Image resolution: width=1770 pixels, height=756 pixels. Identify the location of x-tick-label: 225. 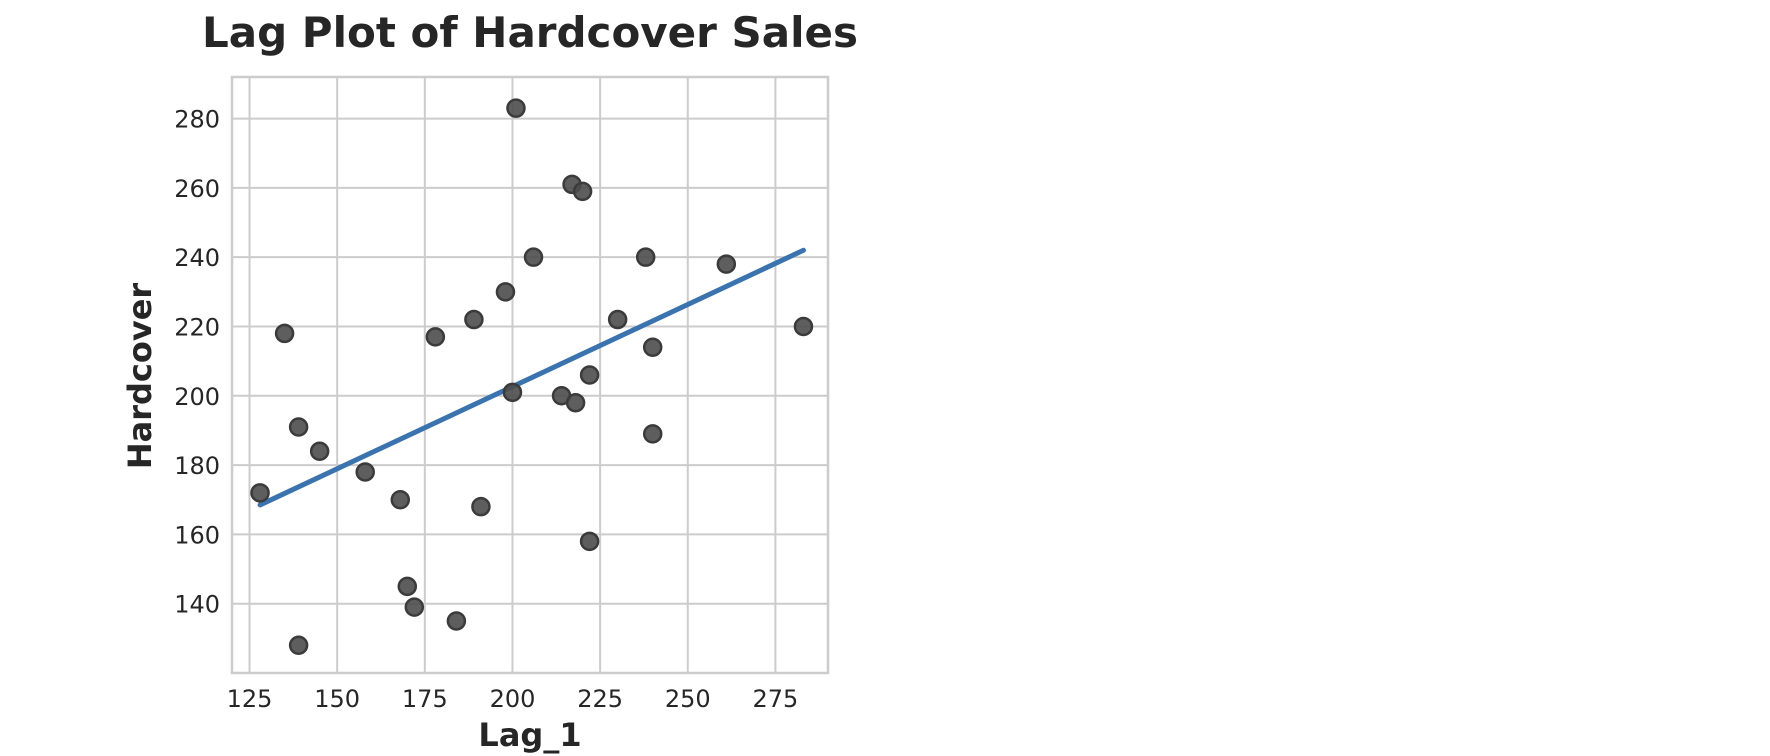
(600, 699).